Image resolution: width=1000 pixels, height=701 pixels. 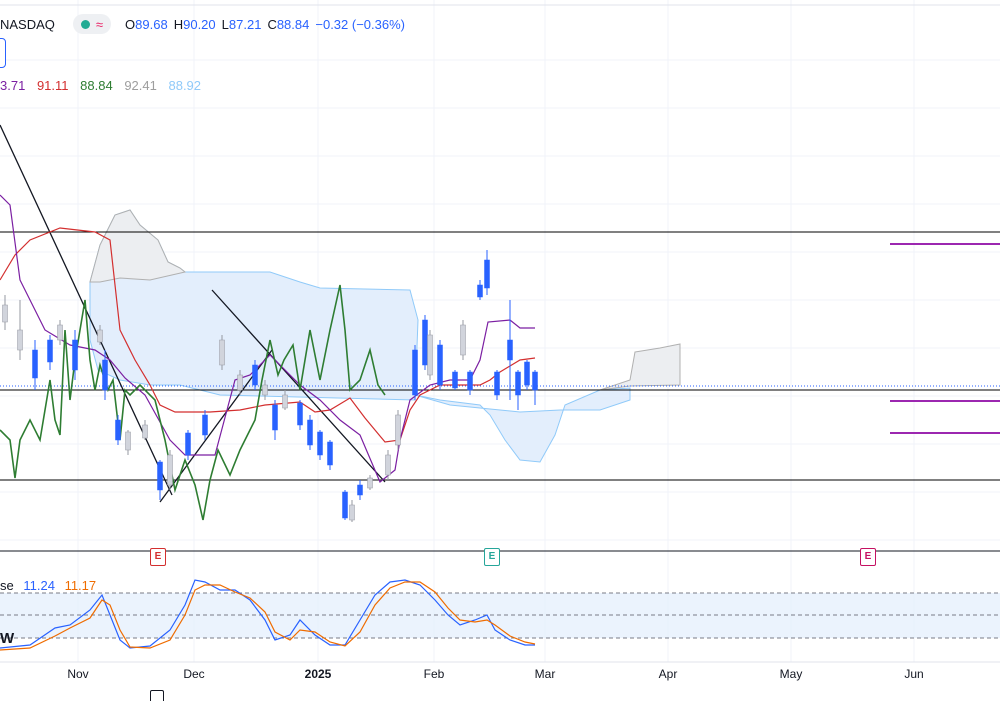 I want to click on stochastic-pane, so click(x=500, y=615).